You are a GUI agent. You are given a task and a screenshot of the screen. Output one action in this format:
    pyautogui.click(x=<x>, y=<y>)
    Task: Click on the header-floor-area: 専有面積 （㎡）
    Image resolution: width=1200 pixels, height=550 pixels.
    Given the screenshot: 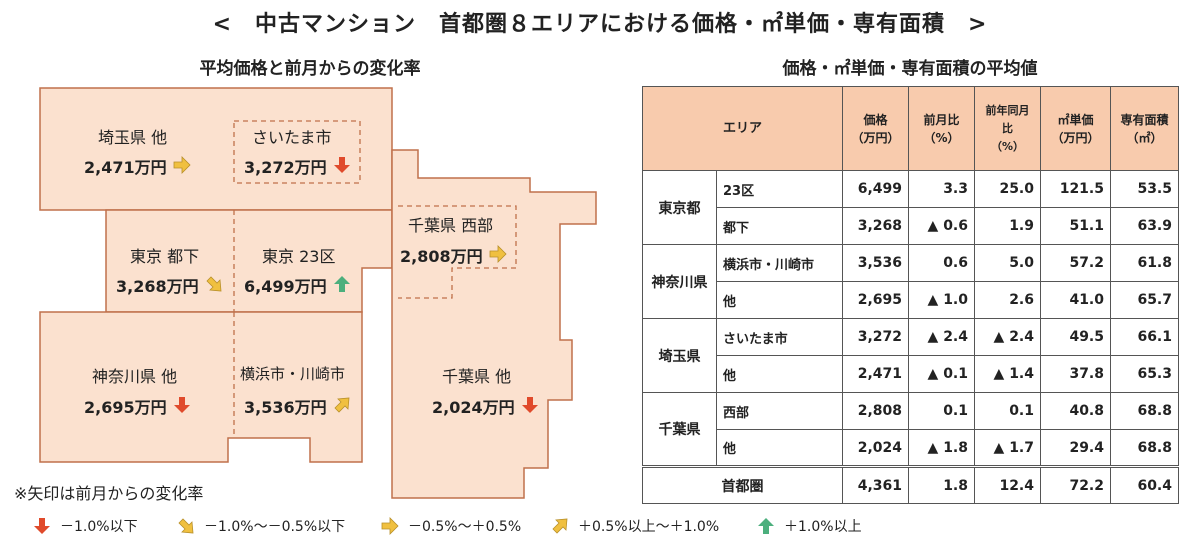 What is the action you would take?
    pyautogui.click(x=1144, y=128)
    